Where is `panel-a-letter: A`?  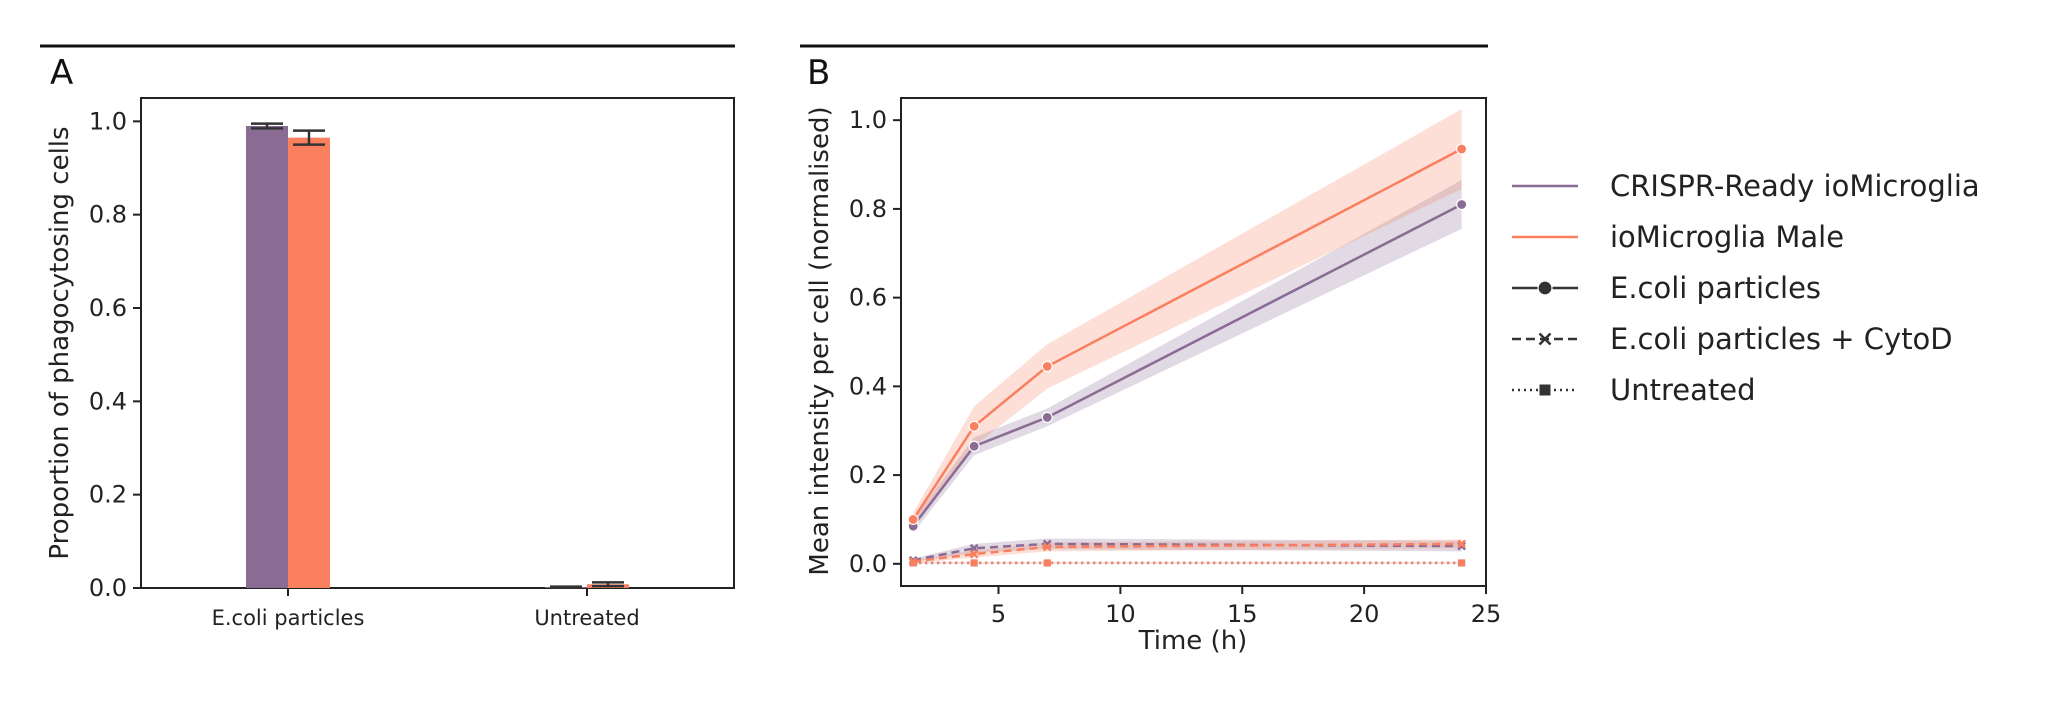 panel-a-letter: A is located at coordinates (61, 73).